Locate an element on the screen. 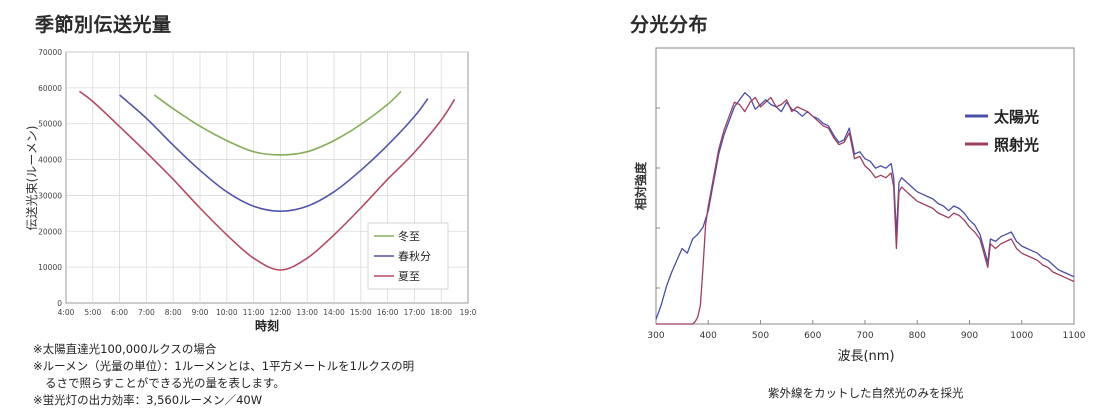 The image size is (1112, 414). footnote: ※ルーメン（光量の単位）：1ルーメンとは、1平方メートルを1ルクスの明 is located at coordinates (224, 366).